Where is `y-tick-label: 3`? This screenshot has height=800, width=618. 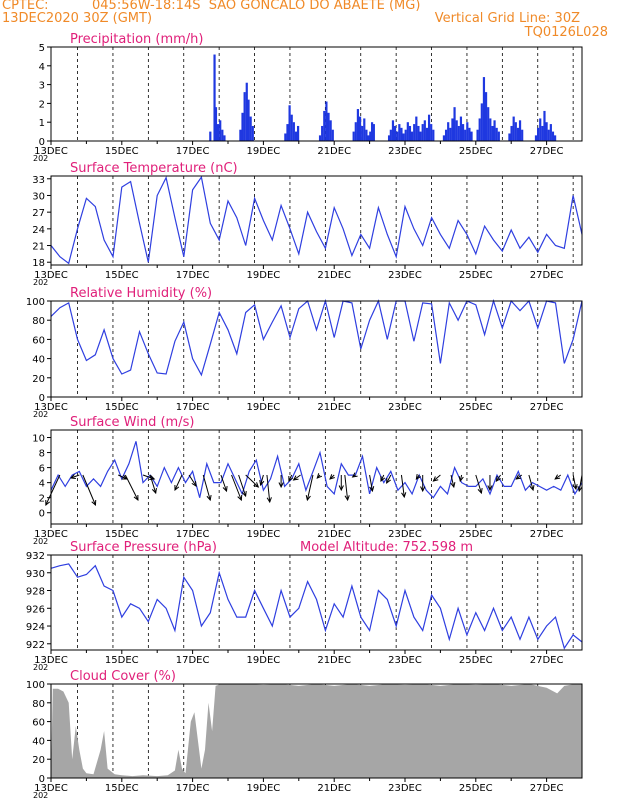 y-tick-label: 3 is located at coordinates (42, 86).